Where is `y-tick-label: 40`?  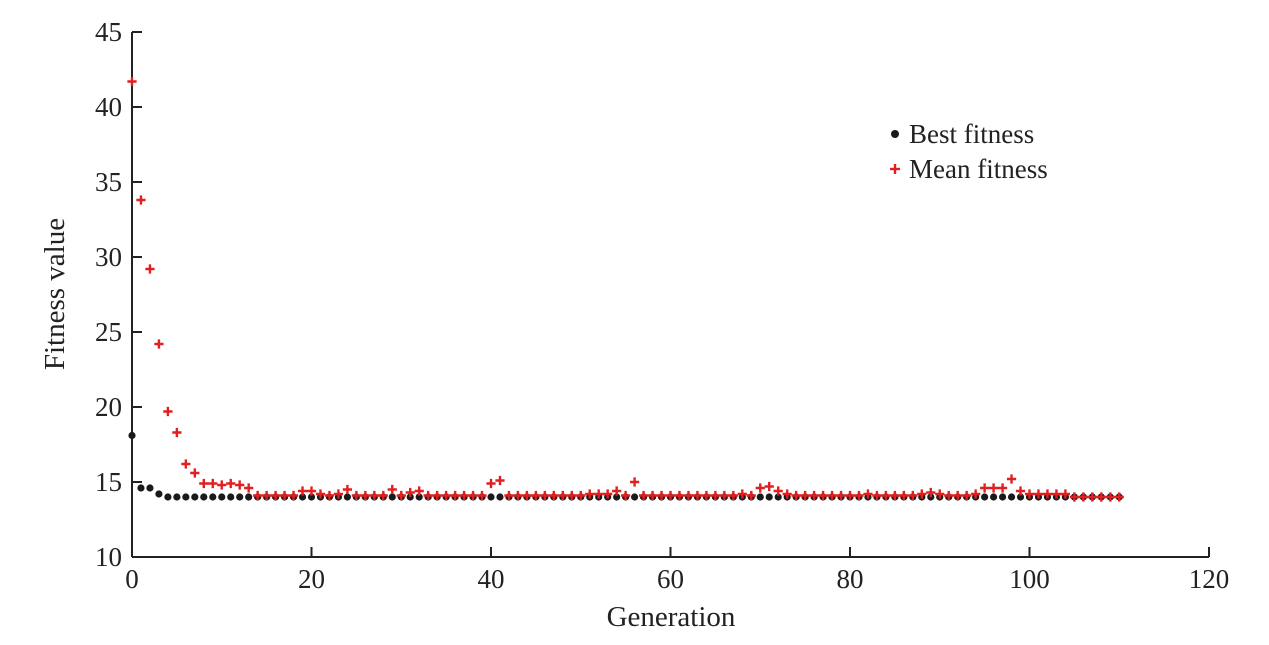
y-tick-label: 40 is located at coordinates (108, 107).